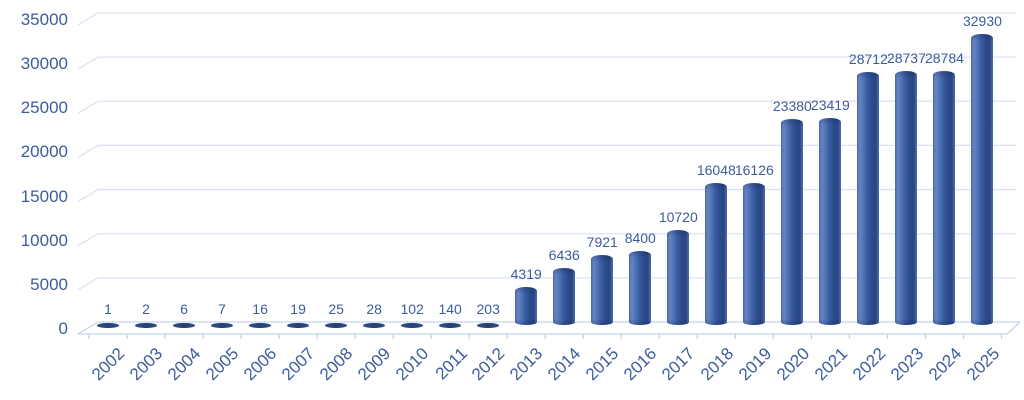 The image size is (1024, 400). I want to click on chart-bar-2004, so click(184, 325).